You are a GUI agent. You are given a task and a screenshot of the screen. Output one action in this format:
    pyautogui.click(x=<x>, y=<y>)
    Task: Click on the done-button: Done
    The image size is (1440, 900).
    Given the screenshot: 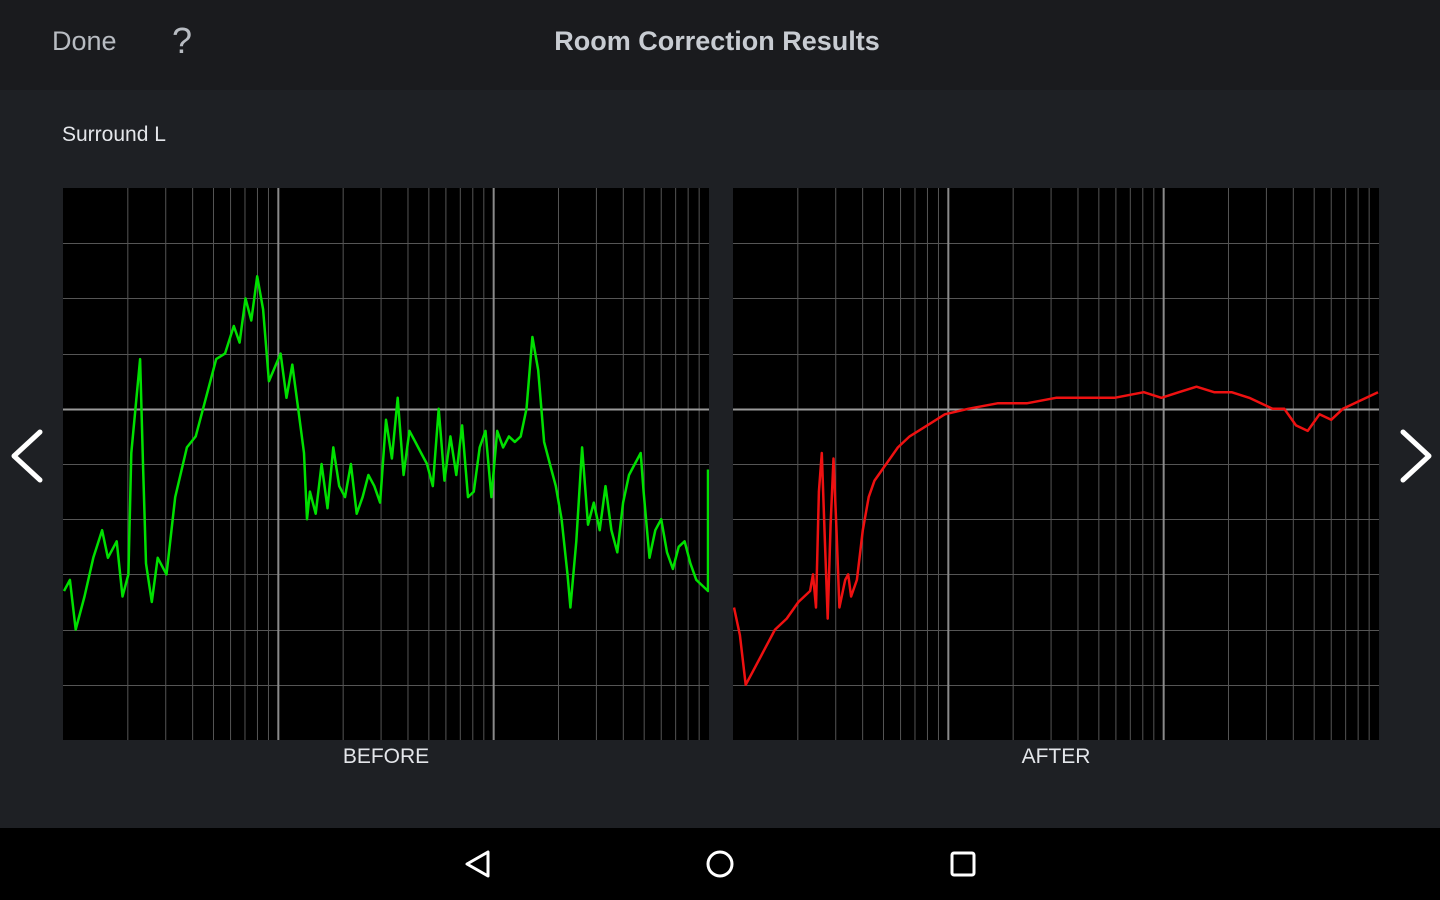 What is the action you would take?
    pyautogui.click(x=84, y=41)
    